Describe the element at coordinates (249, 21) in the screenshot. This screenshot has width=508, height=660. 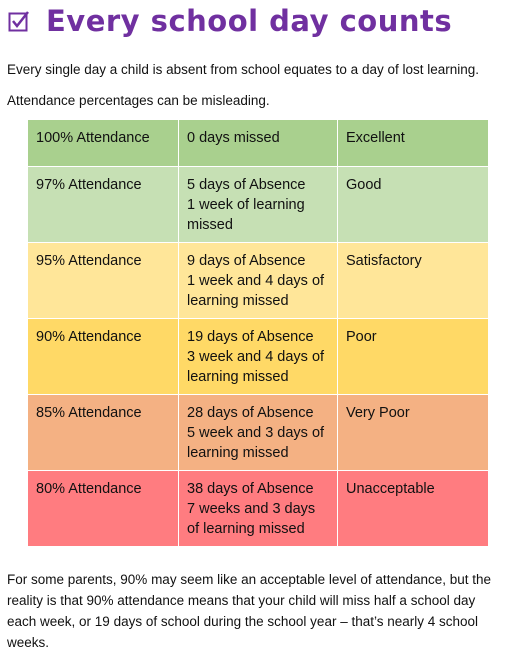
I see `title: Every school day counts` at that location.